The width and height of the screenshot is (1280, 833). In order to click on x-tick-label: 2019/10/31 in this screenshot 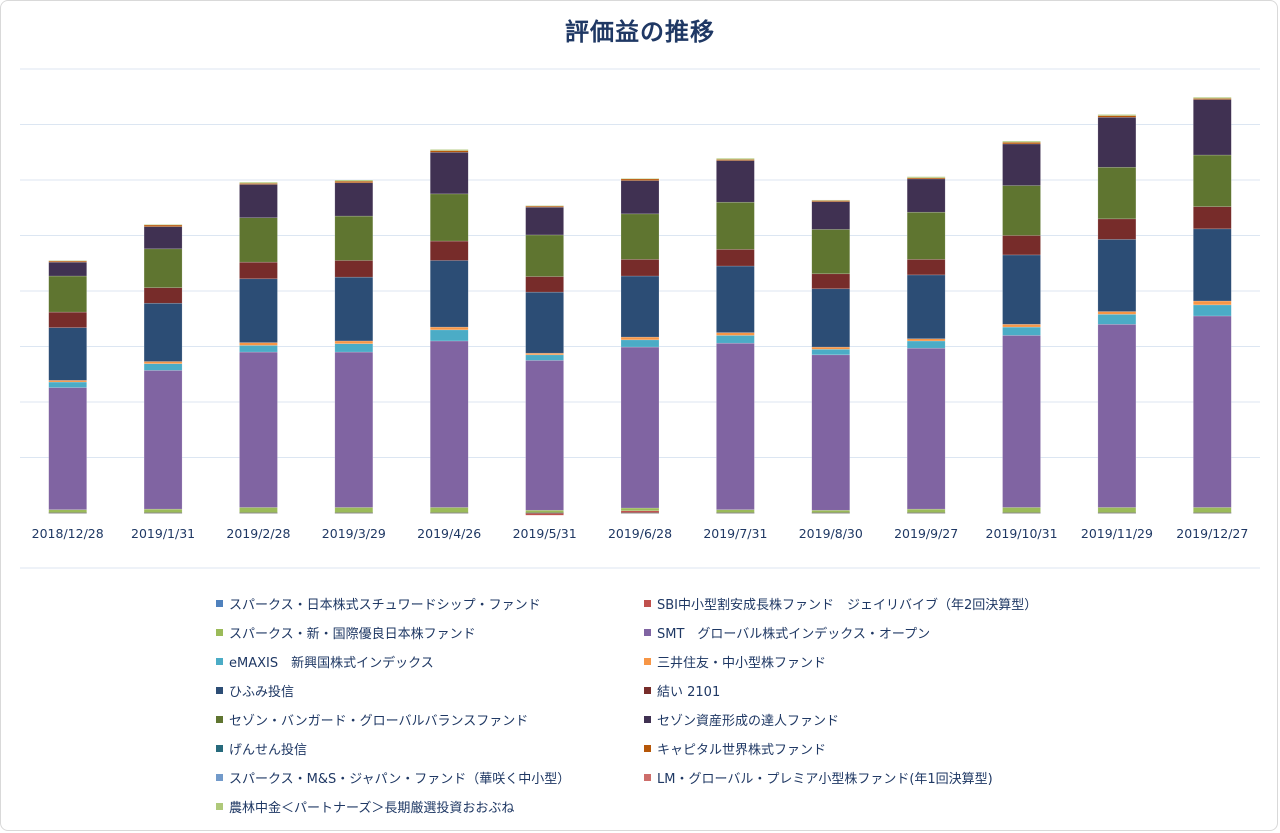, I will do `click(1022, 533)`.